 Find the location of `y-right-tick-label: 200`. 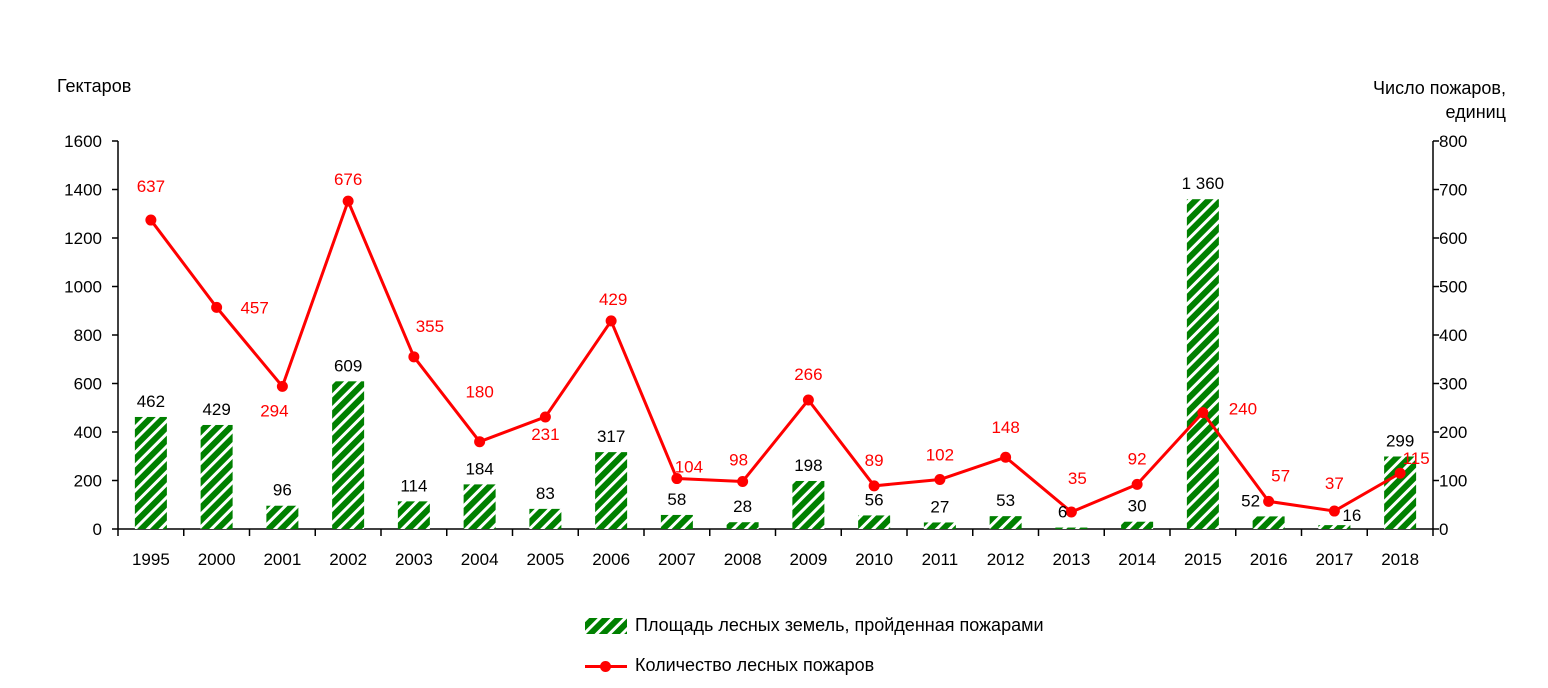

y-right-tick-label: 200 is located at coordinates (1453, 432).